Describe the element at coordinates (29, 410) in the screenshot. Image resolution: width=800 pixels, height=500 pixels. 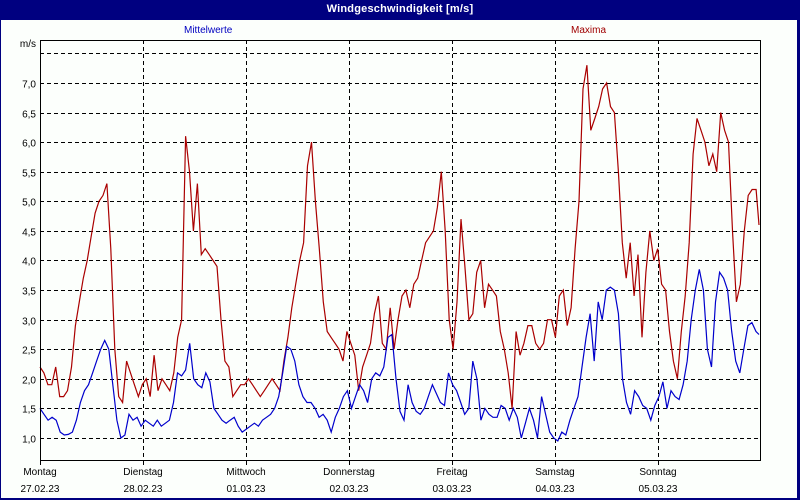
I see `y-tick-label: 1,5` at that location.